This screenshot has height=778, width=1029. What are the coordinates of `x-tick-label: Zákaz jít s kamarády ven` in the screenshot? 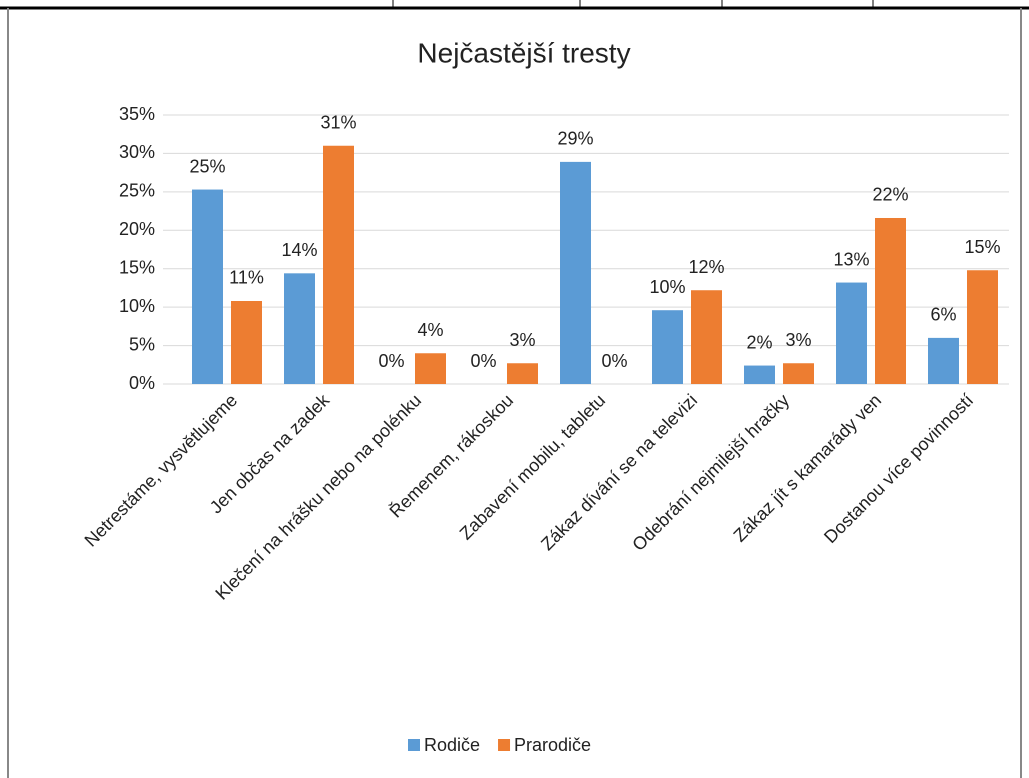 It's located at (808, 468).